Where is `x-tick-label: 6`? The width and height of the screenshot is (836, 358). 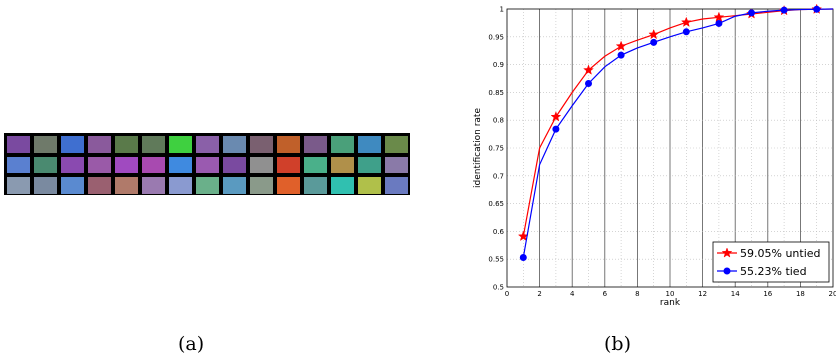 x-tick-label: 6 is located at coordinates (605, 294).